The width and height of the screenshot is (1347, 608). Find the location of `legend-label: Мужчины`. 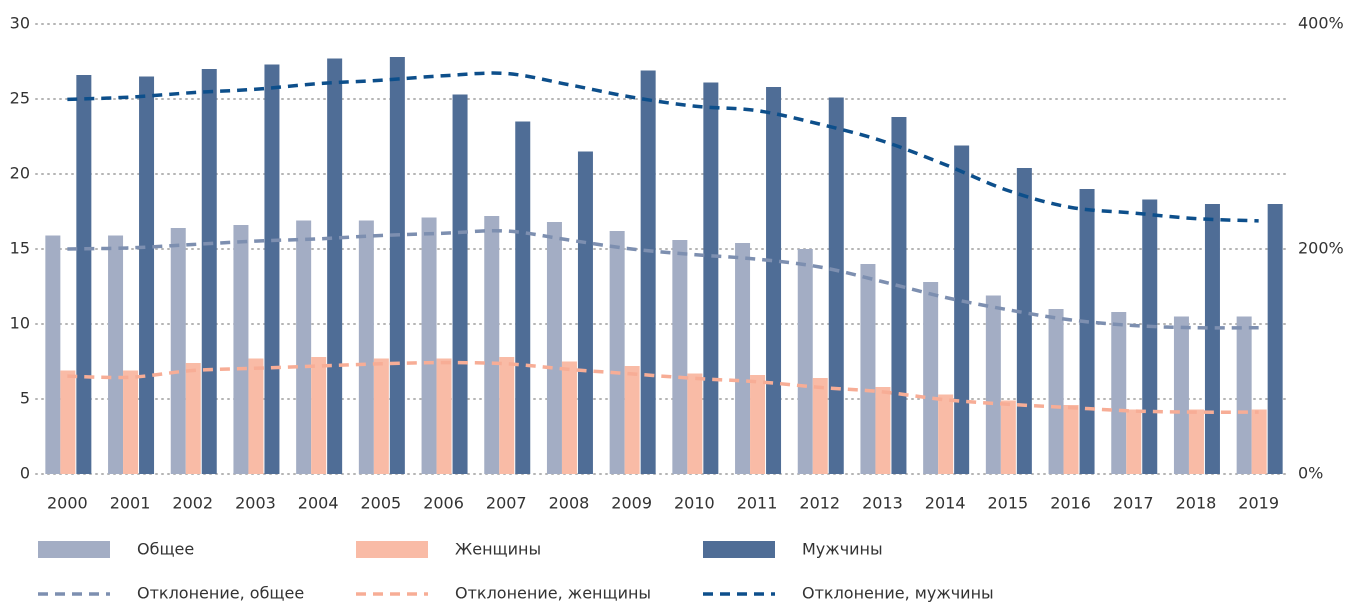

legend-label: Мужчины is located at coordinates (842, 549).